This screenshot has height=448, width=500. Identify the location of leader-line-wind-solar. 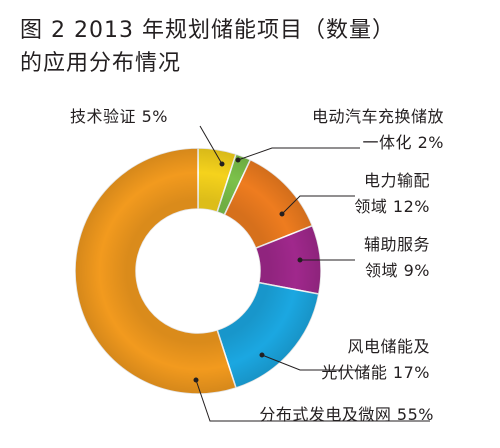
(313, 362).